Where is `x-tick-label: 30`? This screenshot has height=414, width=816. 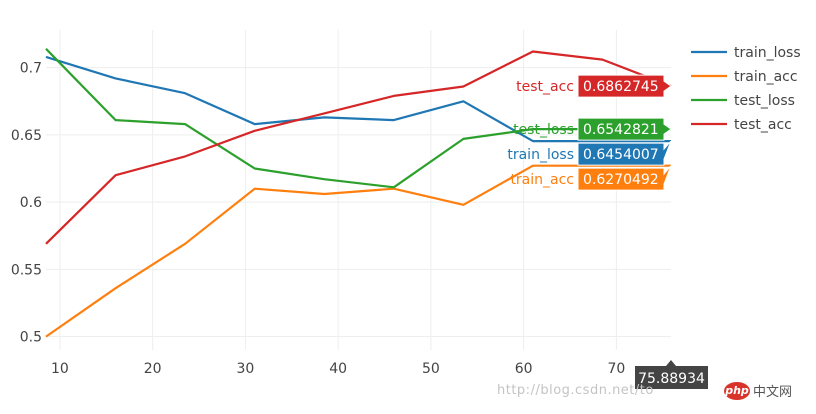 x-tick-label: 30 is located at coordinates (245, 369).